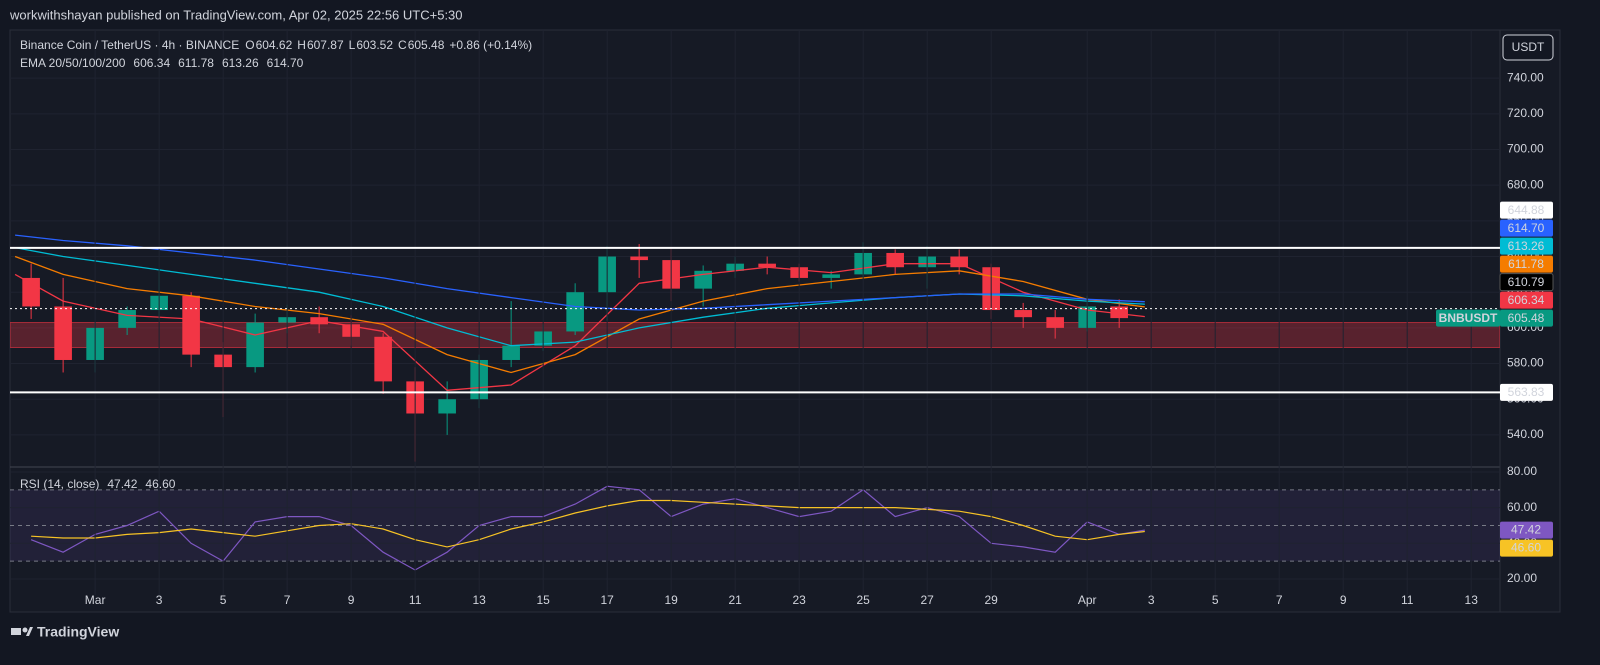 This screenshot has height=665, width=1600. Describe the element at coordinates (274, 45) in the screenshot. I see `ohlc-value: 604.62` at that location.